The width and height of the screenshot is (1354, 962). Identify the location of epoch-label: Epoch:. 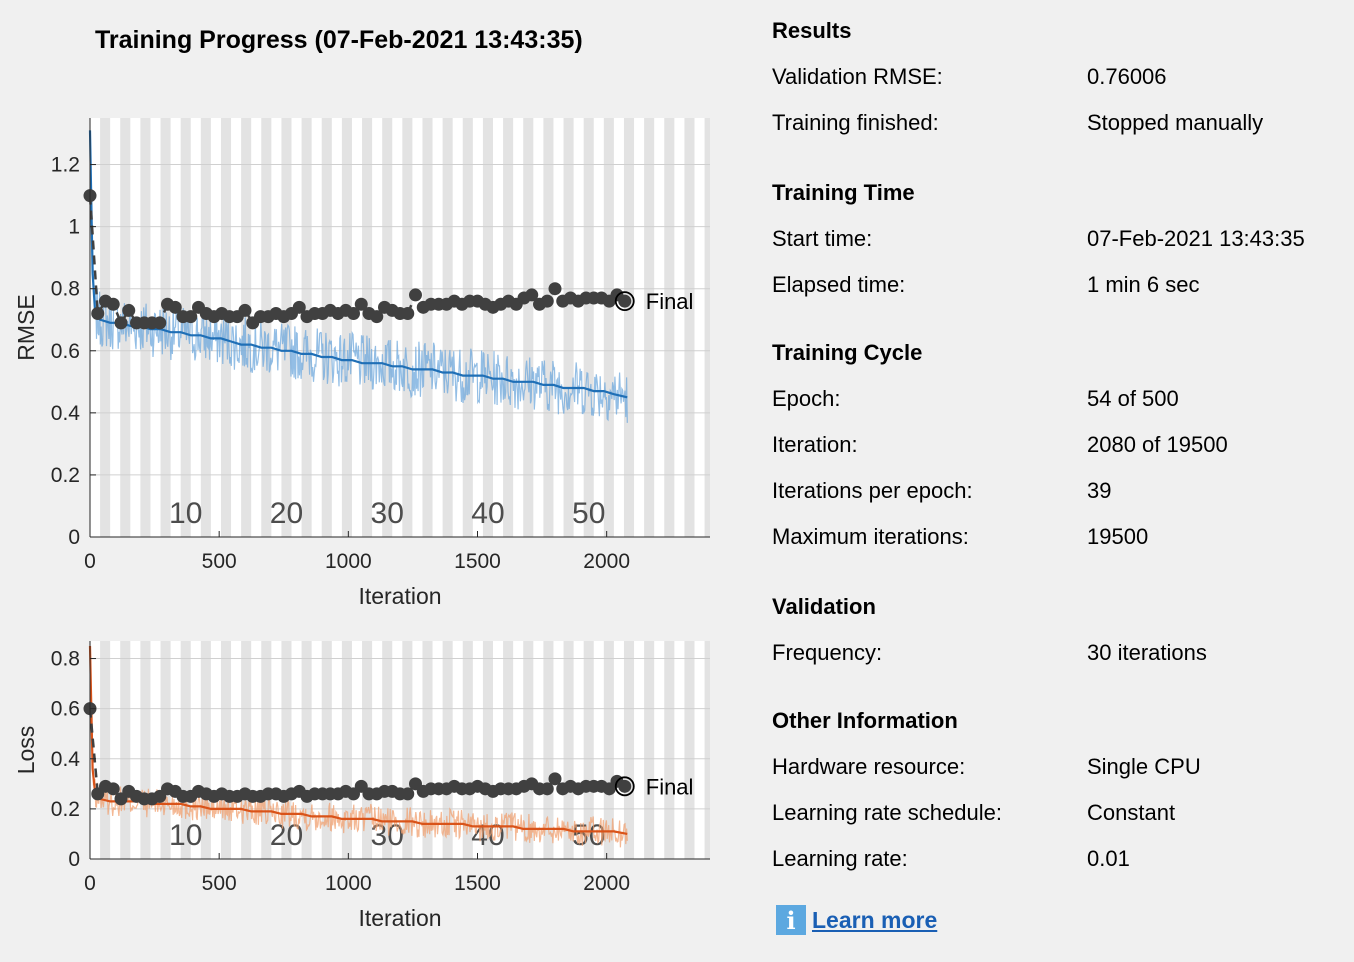
(806, 398).